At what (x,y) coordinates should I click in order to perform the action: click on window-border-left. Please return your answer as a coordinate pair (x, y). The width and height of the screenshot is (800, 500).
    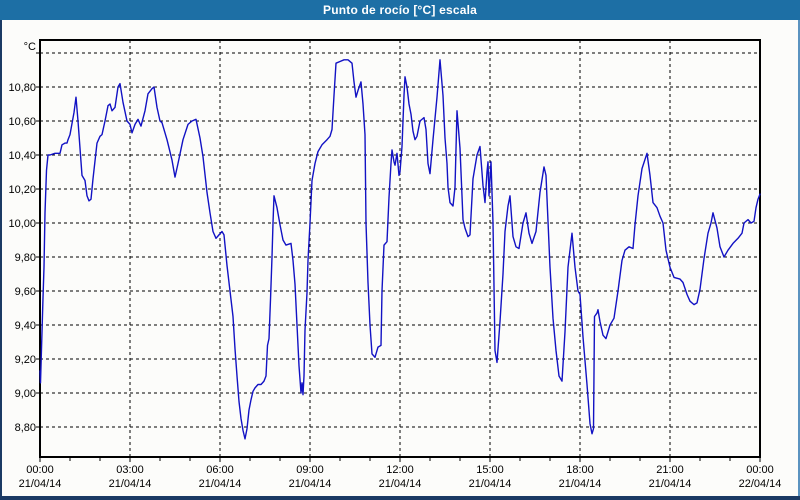
    Looking at the image, I should click on (1, 260).